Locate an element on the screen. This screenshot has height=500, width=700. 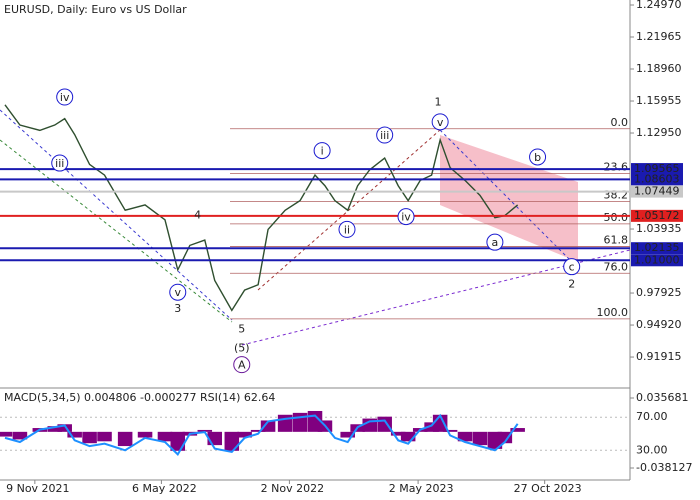
level-label: 1.07449 is located at coordinates (657, 191).